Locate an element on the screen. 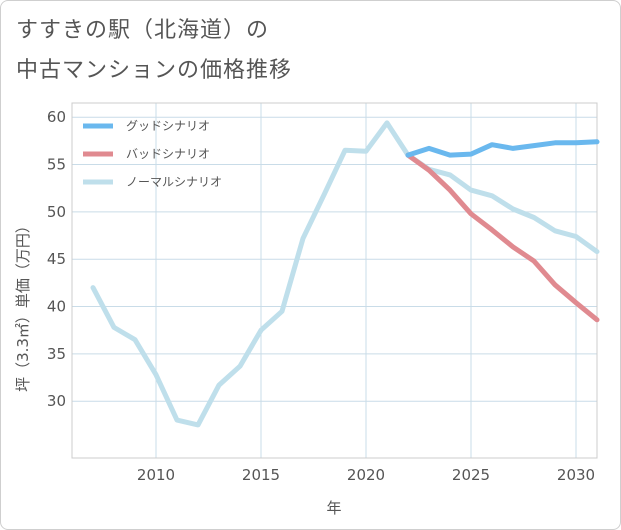 This screenshot has height=530, width=621. y-axis-label: 坪（3.3㎡）単価（万円） is located at coordinates (23, 305).